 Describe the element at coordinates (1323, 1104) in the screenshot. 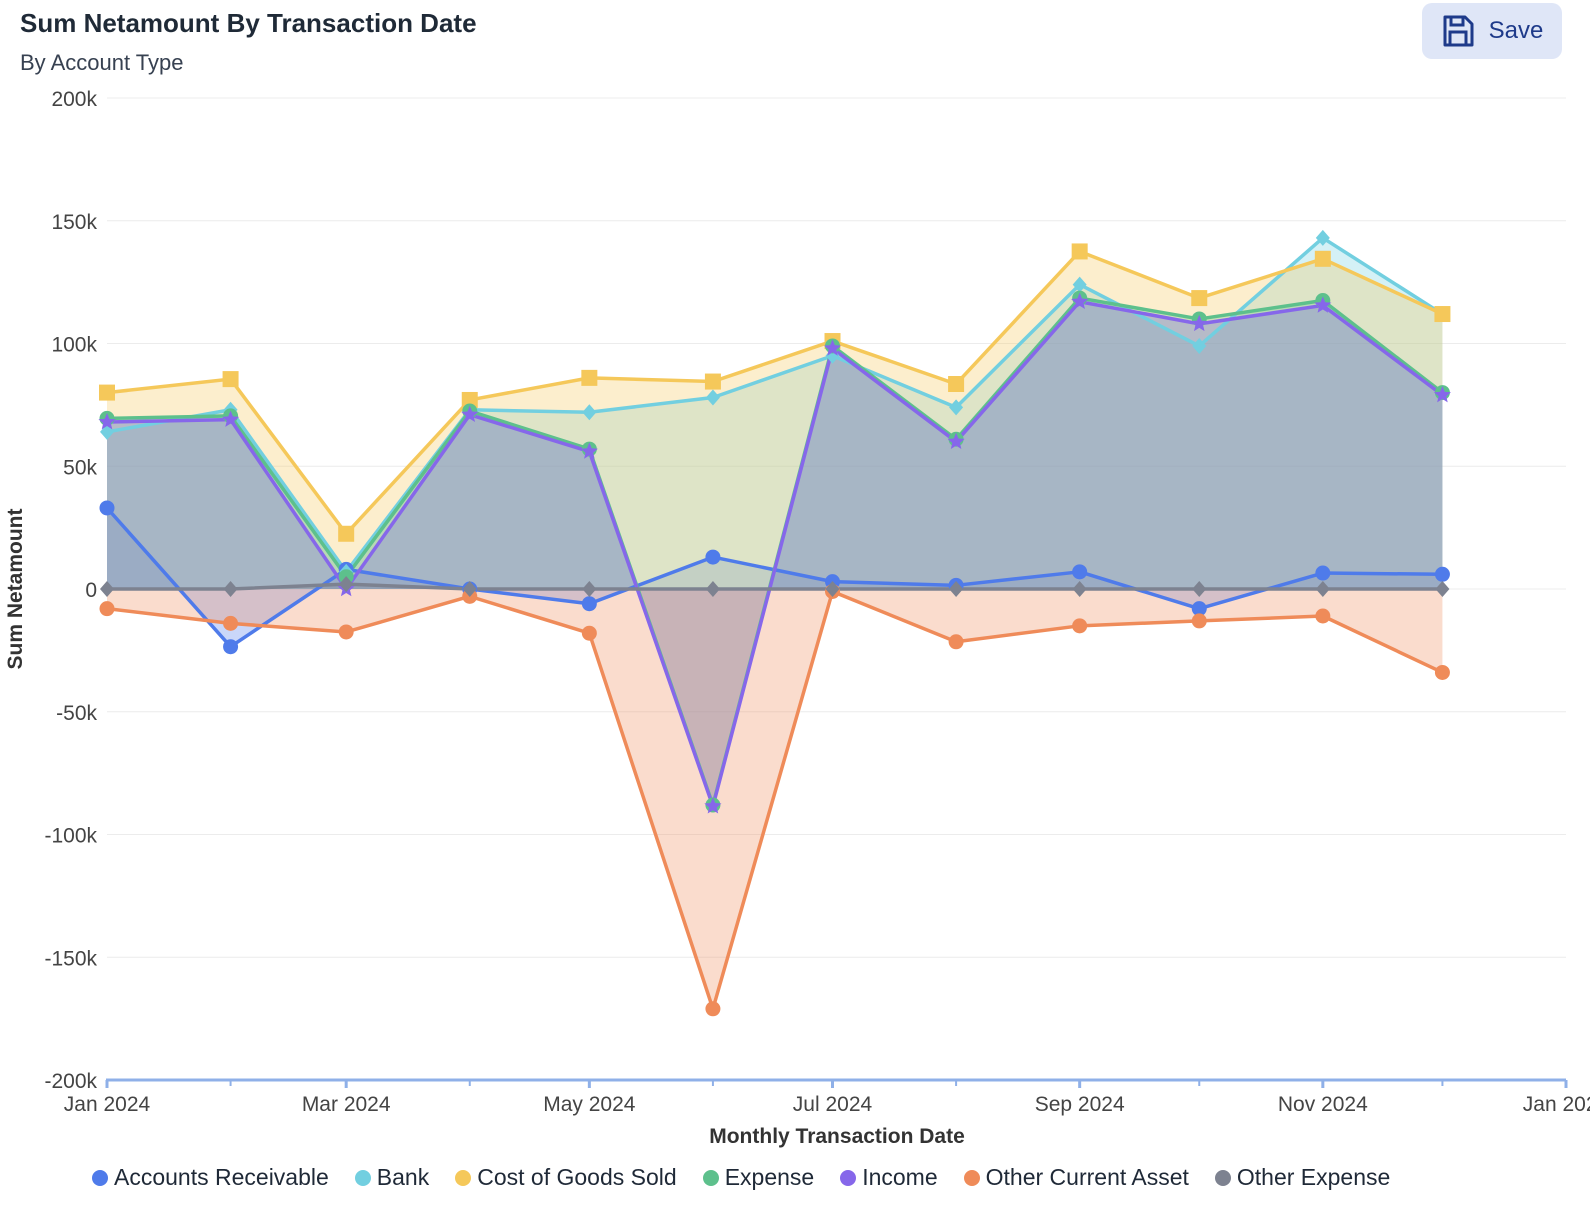

I see `x-tick-label: Nov 2024` at that location.